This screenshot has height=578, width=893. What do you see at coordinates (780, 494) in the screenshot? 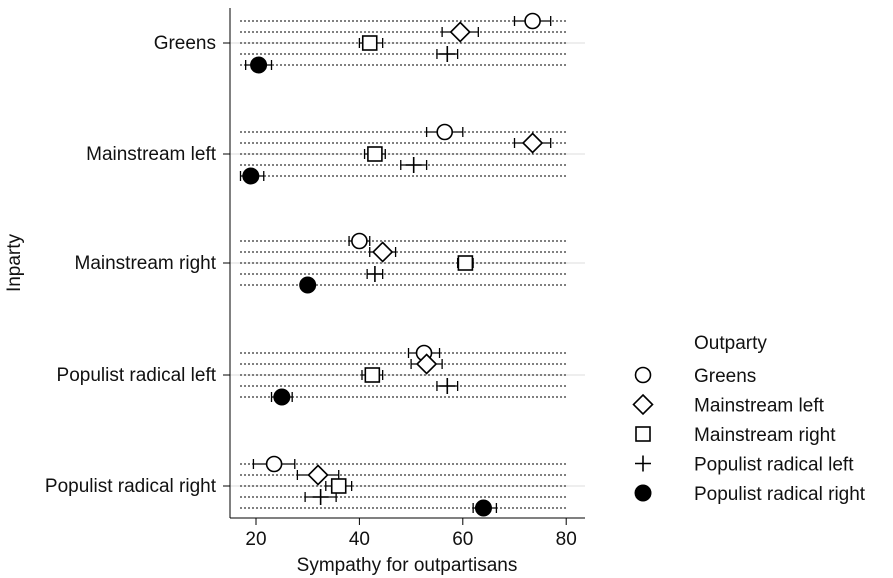
I see `legend-label: Populist radical right` at bounding box center [780, 494].